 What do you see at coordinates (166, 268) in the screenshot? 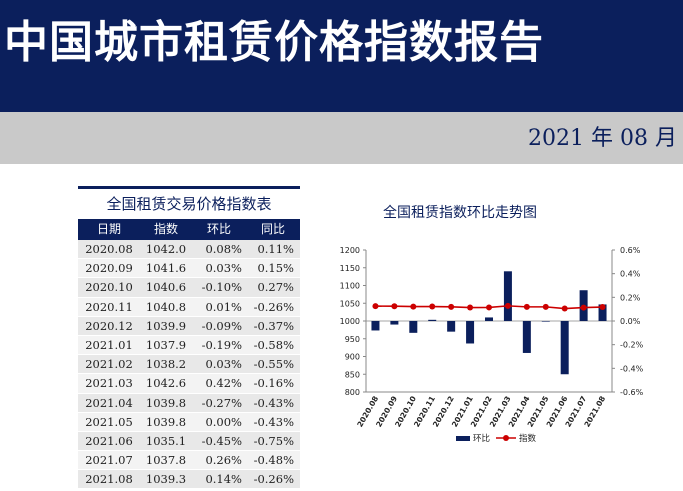
I see `cell-index: 1041.6` at bounding box center [166, 268].